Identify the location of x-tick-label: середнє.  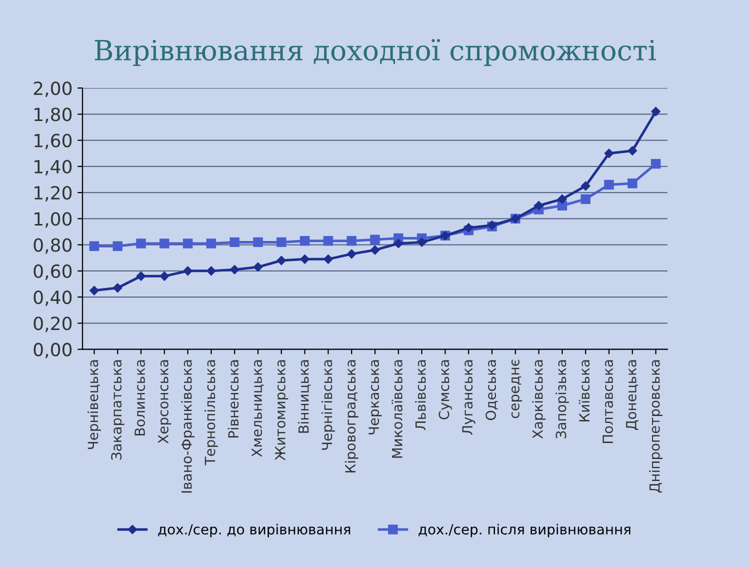
(516, 389).